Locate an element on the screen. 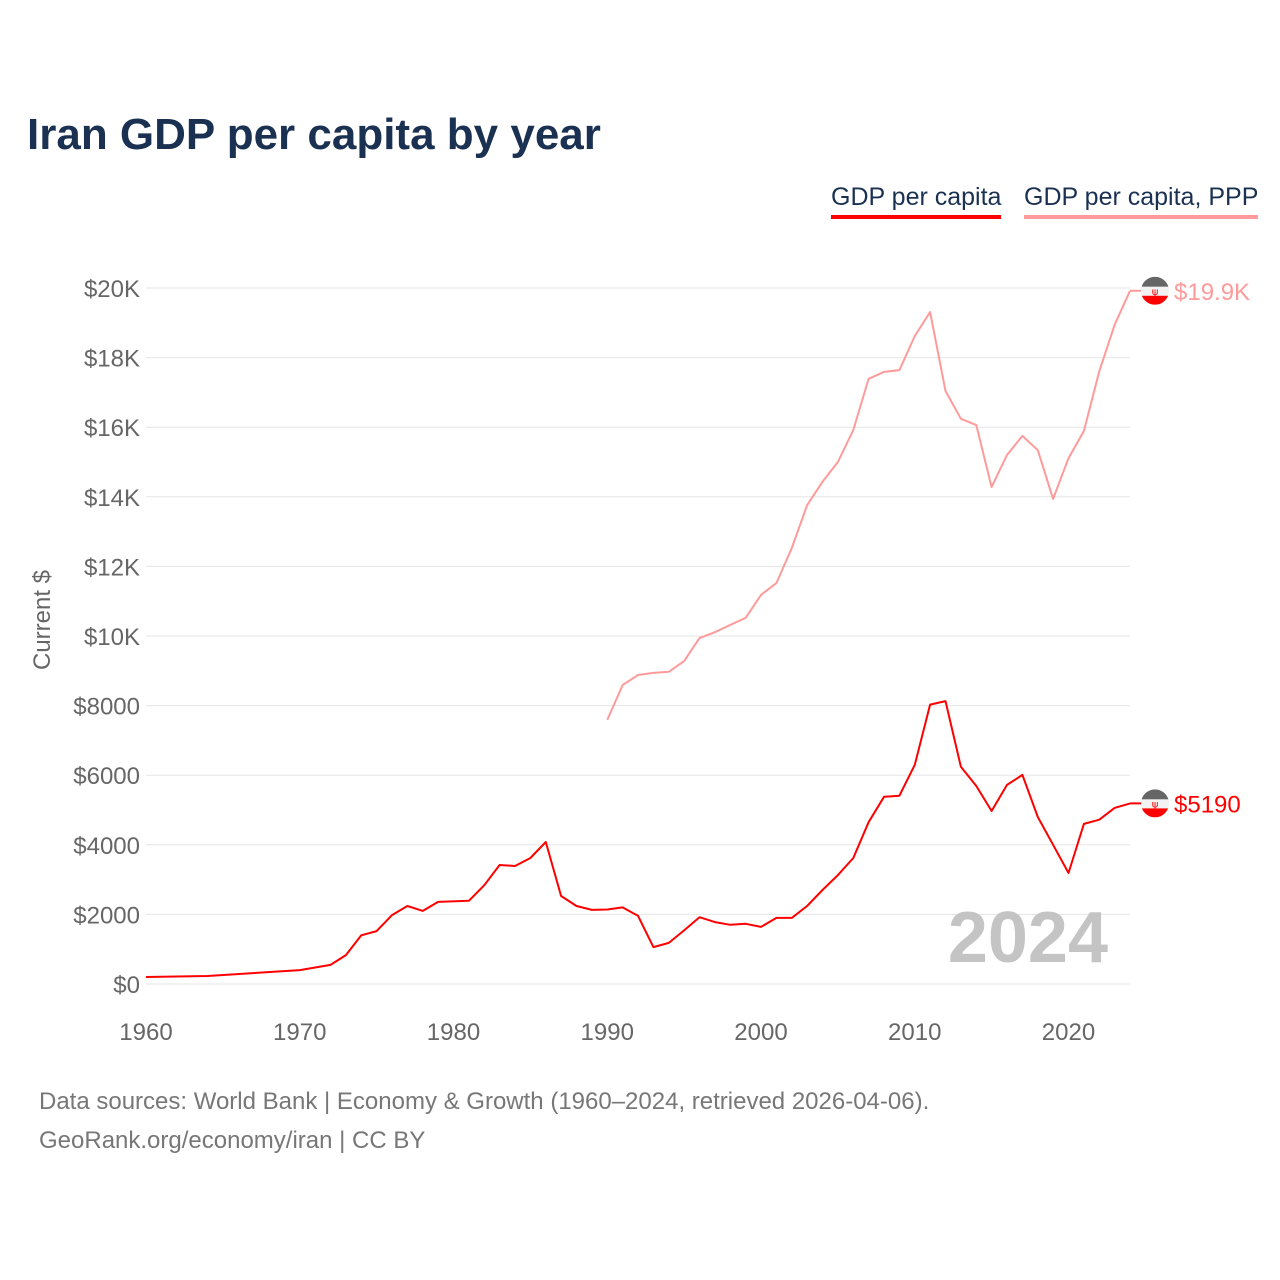 Image resolution: width=1280 pixels, height=1280 pixels. y-tick-label: $2000 is located at coordinates (106, 915).